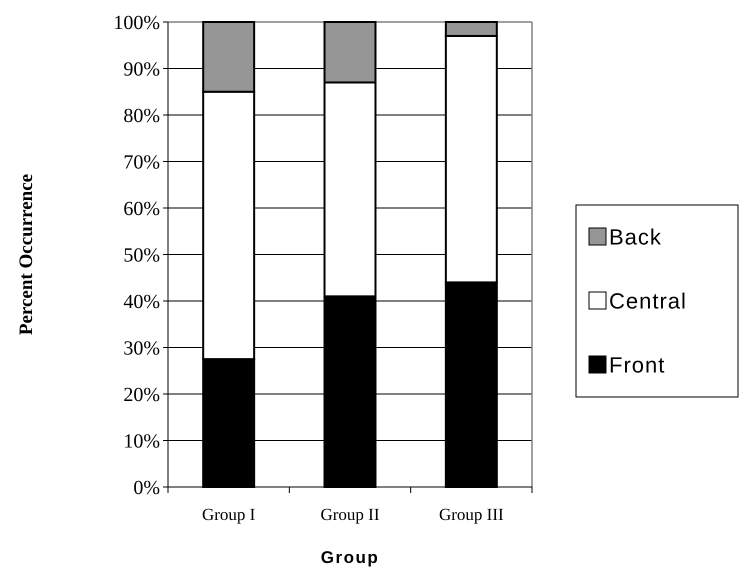  Describe the element at coordinates (141, 209) in the screenshot. I see `y-tick-label: 60%` at that location.